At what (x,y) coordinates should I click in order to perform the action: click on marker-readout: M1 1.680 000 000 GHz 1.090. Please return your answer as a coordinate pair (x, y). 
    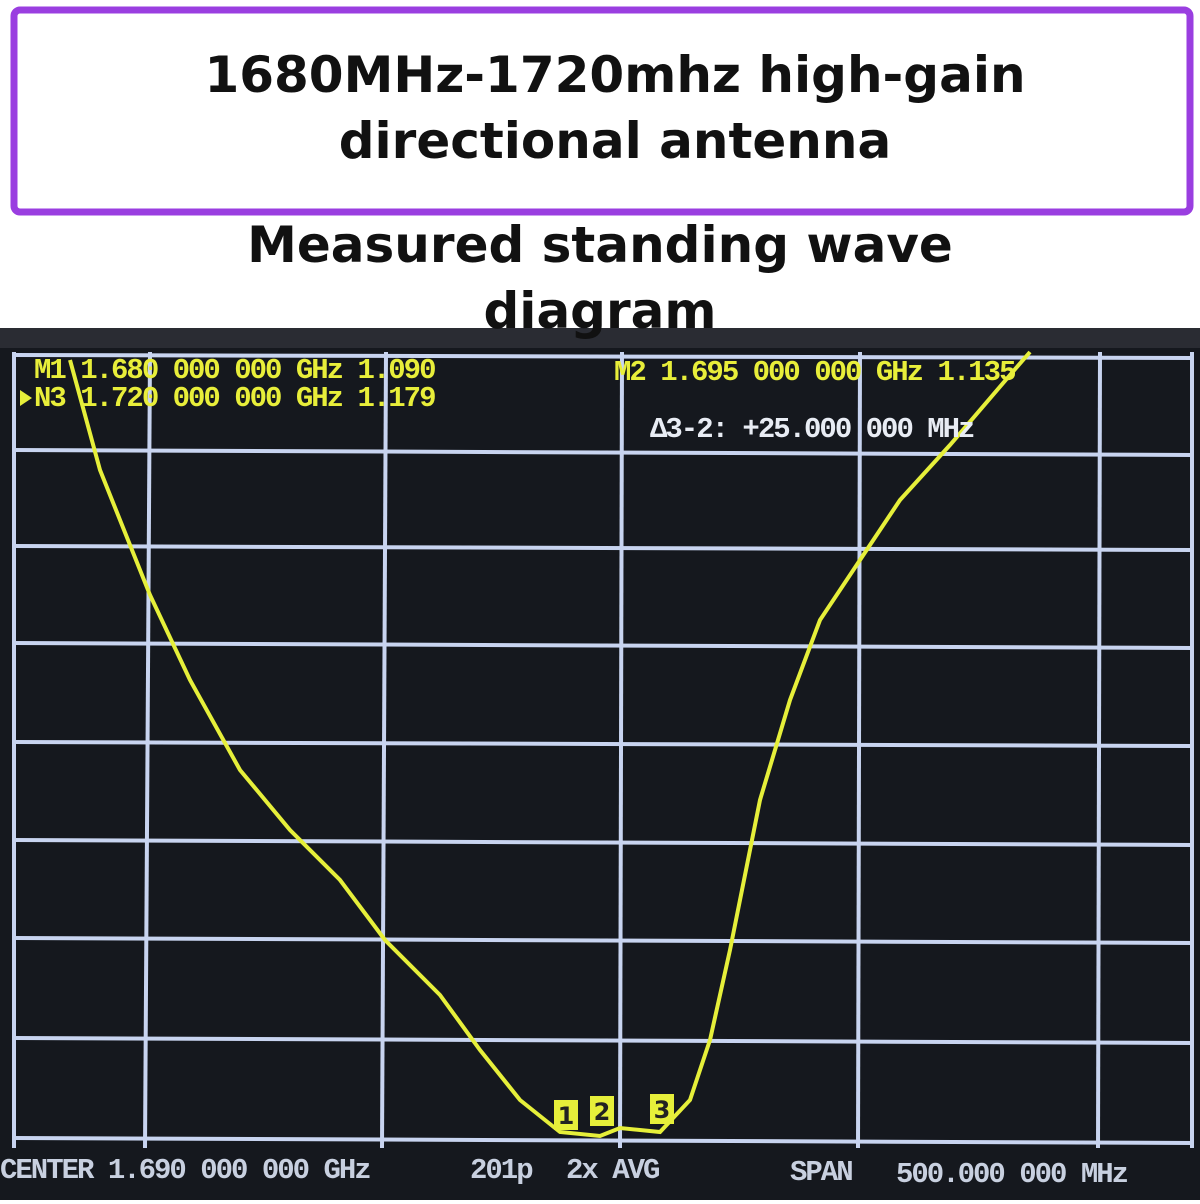
    Looking at the image, I should click on (234, 370).